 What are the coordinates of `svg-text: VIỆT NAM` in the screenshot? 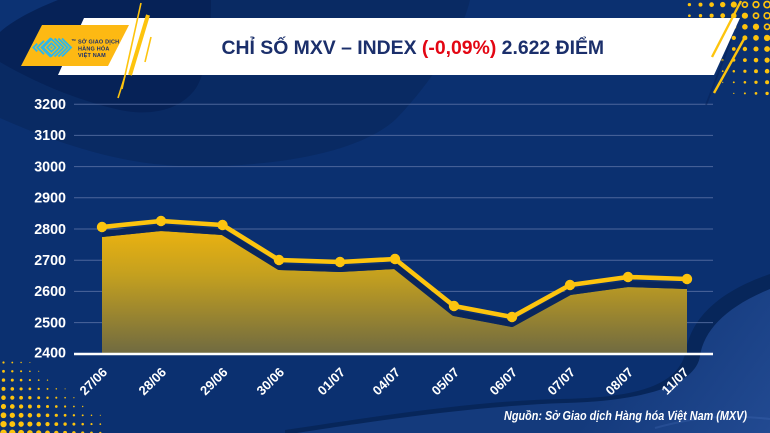 It's located at (92, 55).